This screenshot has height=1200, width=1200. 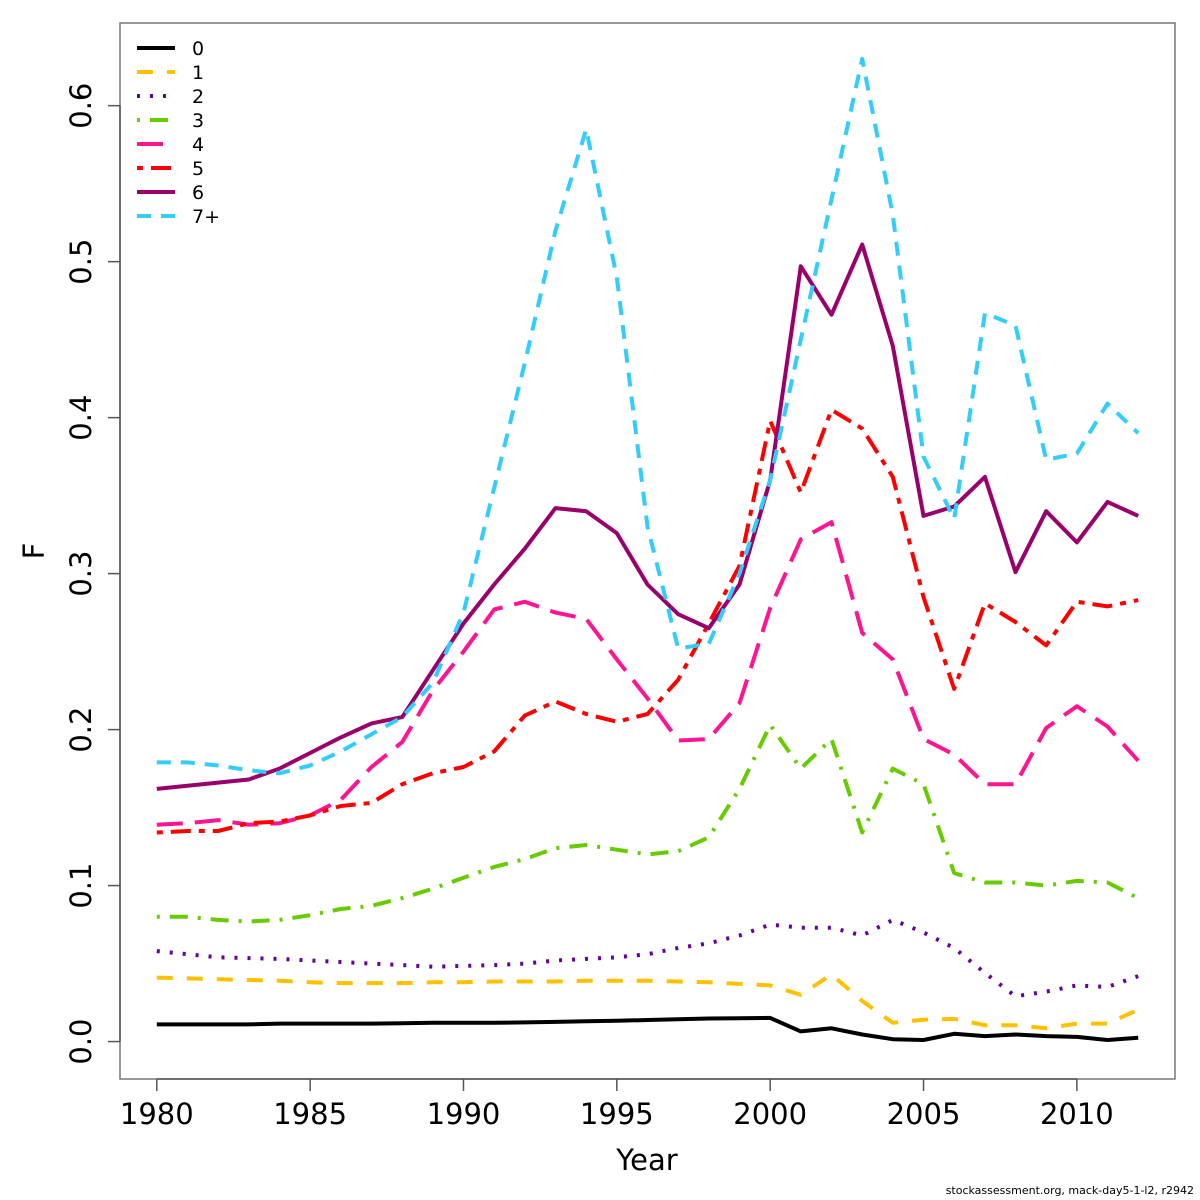 What do you see at coordinates (310, 1114) in the screenshot?
I see `x-tick-label: 1985` at bounding box center [310, 1114].